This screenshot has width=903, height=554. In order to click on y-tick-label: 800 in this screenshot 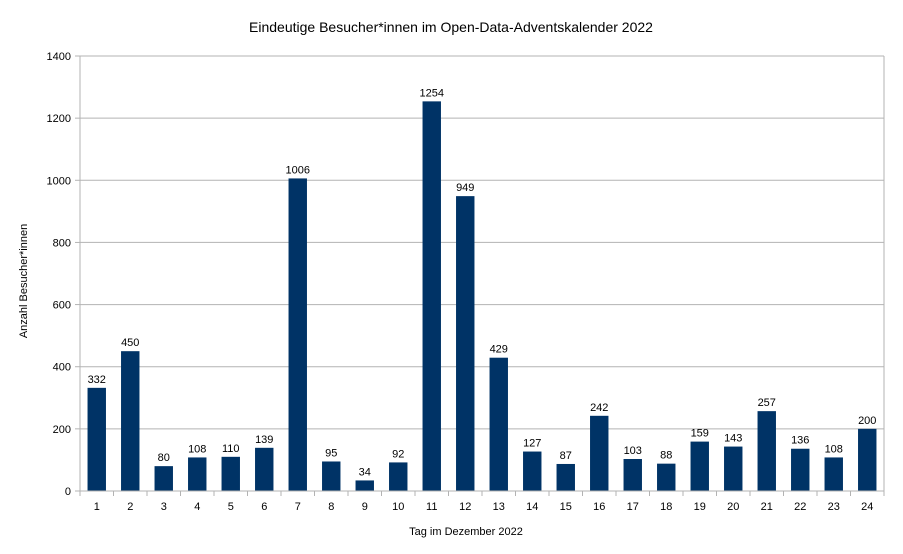, I will do `click(62, 243)`.